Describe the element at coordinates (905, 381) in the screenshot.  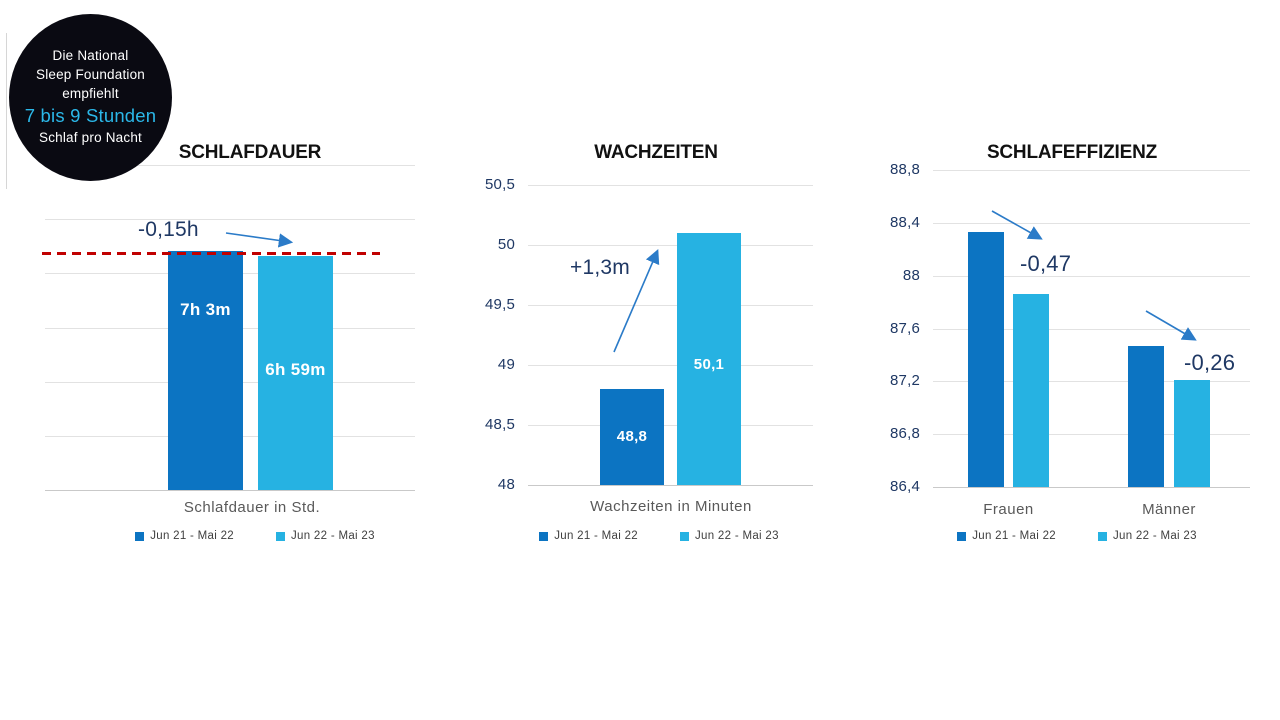
I see `y-tick-label: 87,2` at that location.